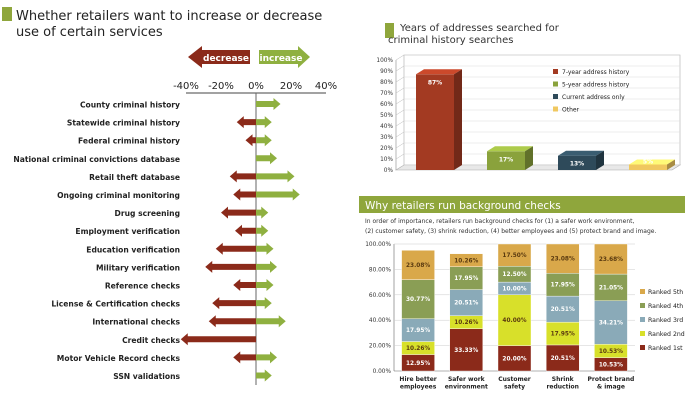 This screenshot has height=411, width=700. I want to click on tr-y-tick-label: 20%, so click(386, 149).